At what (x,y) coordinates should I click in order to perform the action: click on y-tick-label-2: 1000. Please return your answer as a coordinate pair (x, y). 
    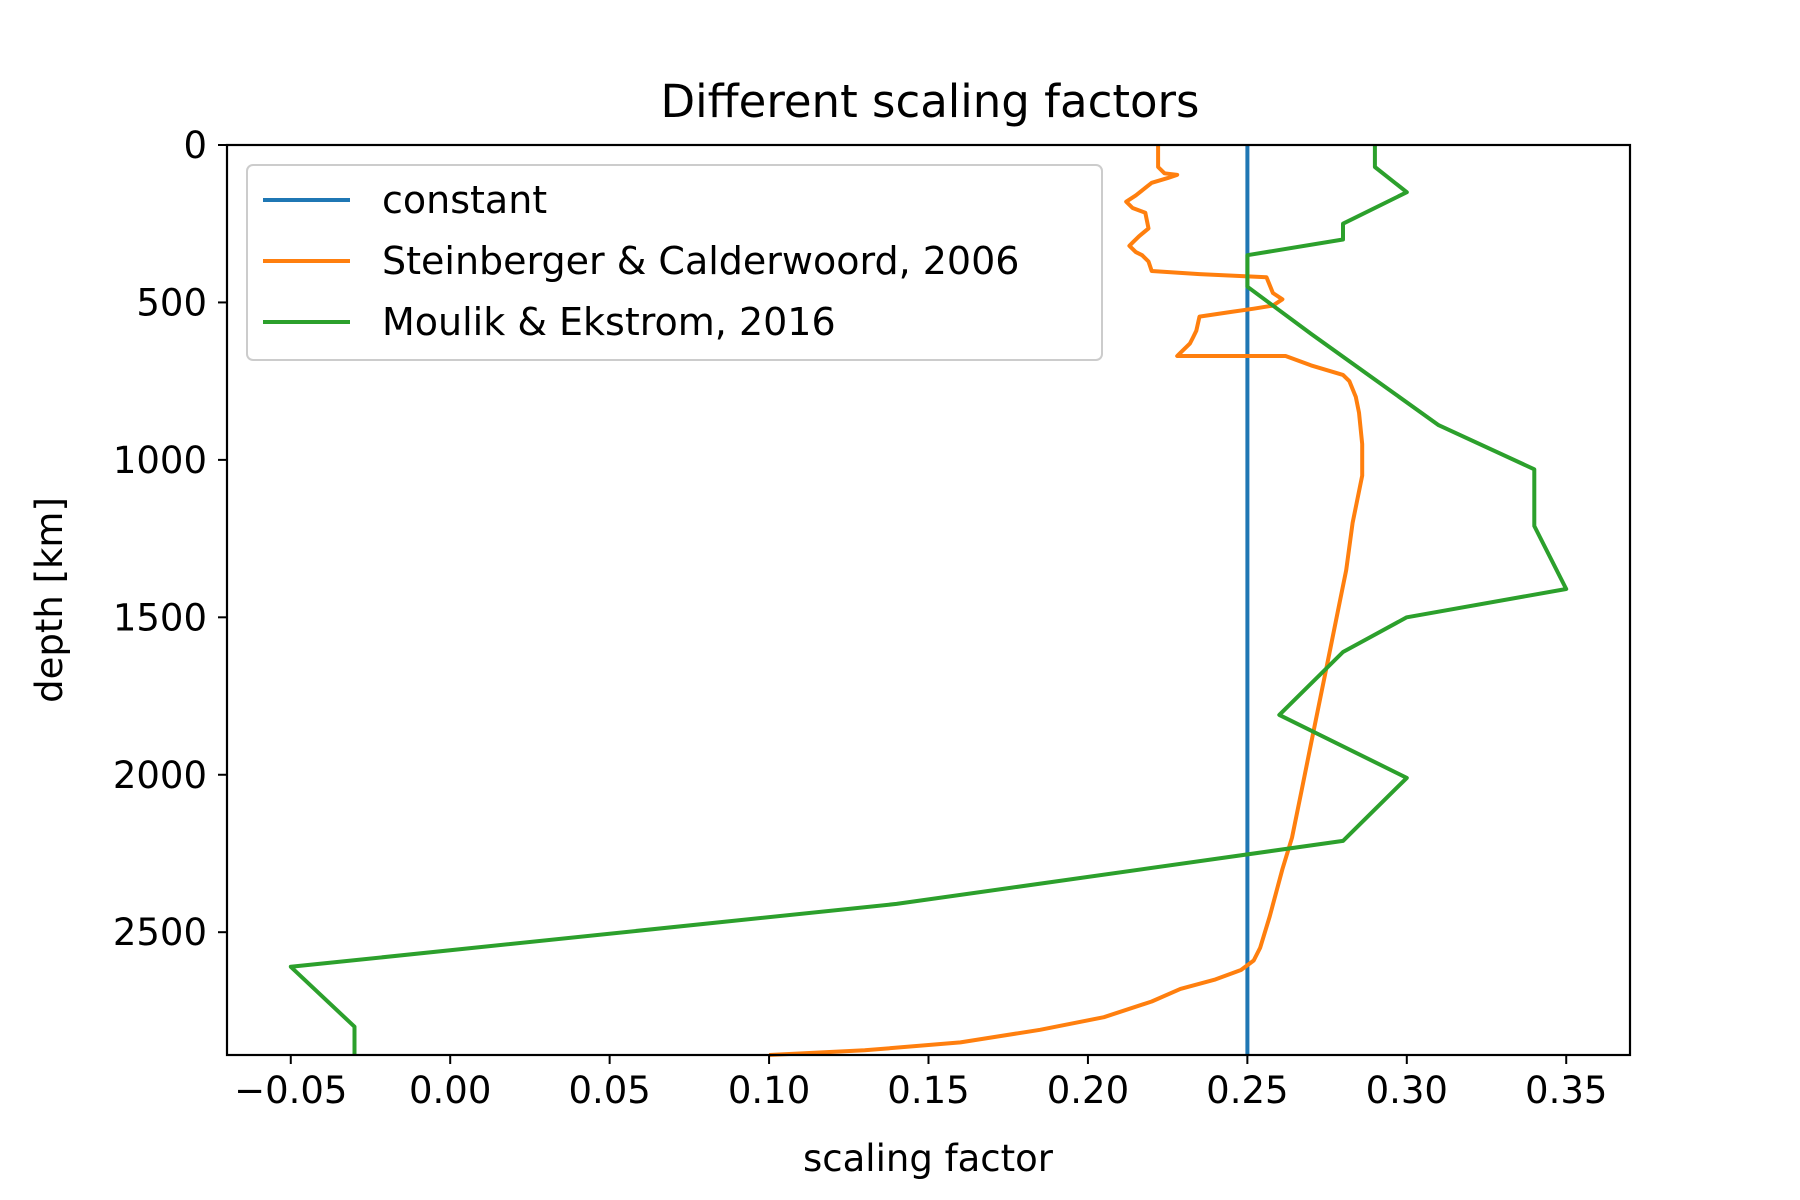
    Looking at the image, I should click on (160, 460).